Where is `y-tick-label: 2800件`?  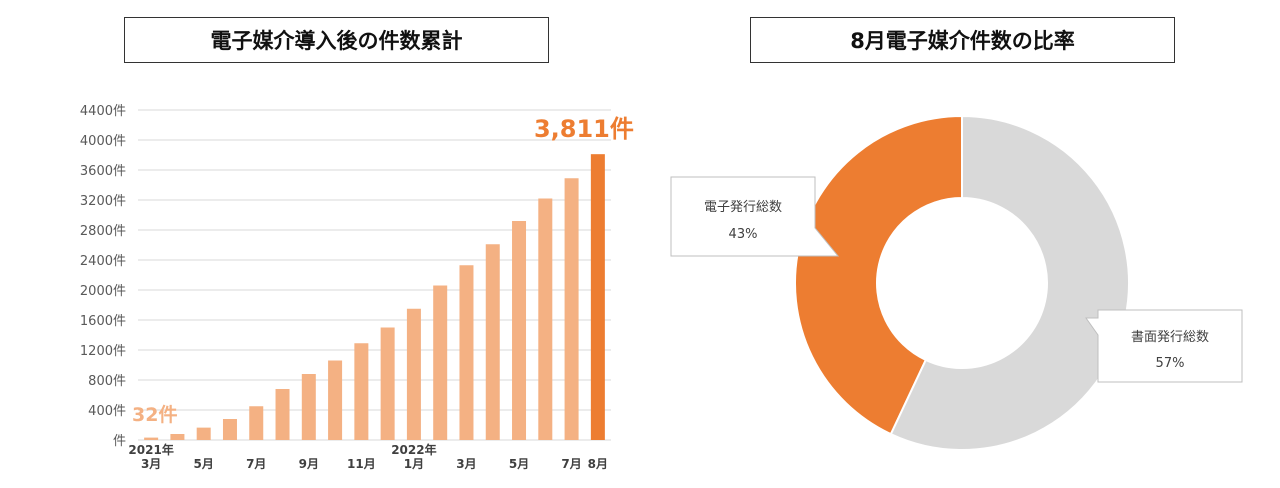 y-tick-label: 2800件 is located at coordinates (103, 231).